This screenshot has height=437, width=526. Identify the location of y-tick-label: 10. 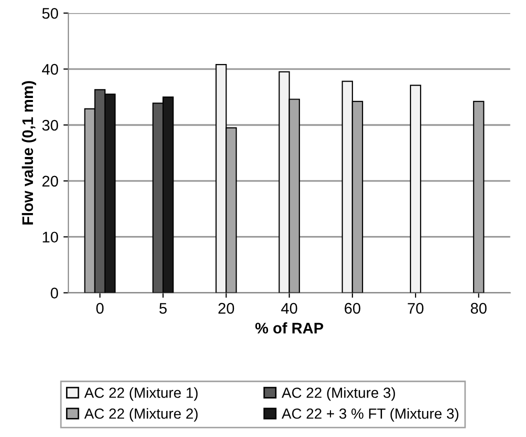
(50, 237).